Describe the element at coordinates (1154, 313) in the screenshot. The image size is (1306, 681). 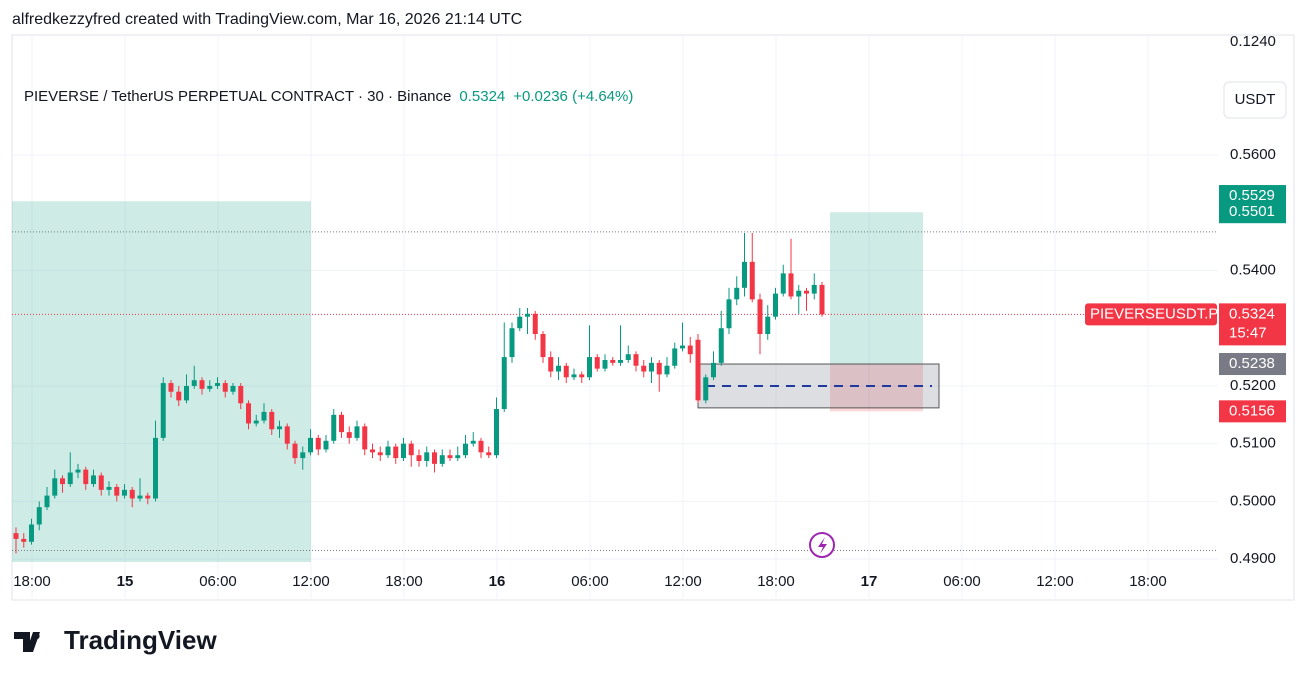
I see `symbol-label: PIEVERSEUSDT.P` at that location.